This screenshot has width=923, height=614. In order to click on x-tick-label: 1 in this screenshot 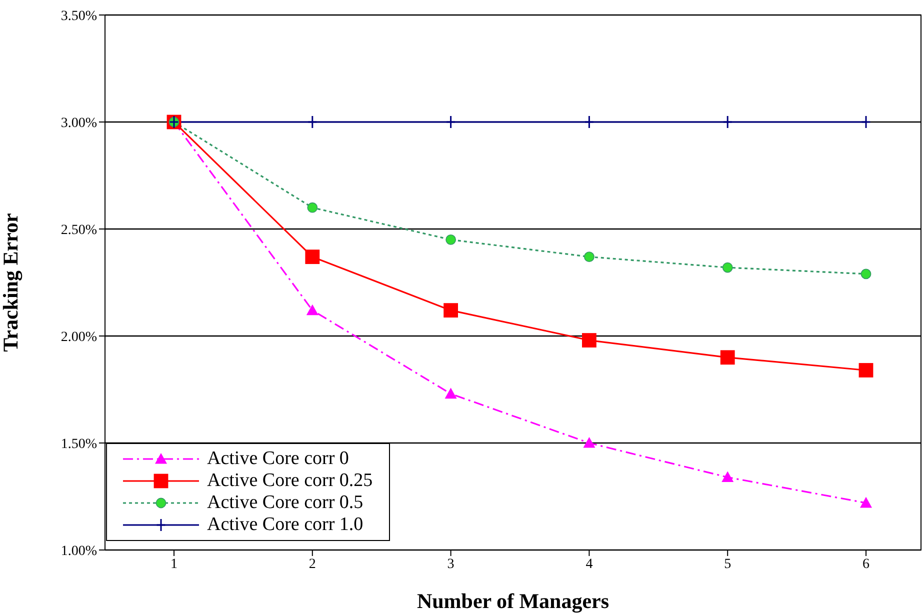, I will do `click(174, 564)`.